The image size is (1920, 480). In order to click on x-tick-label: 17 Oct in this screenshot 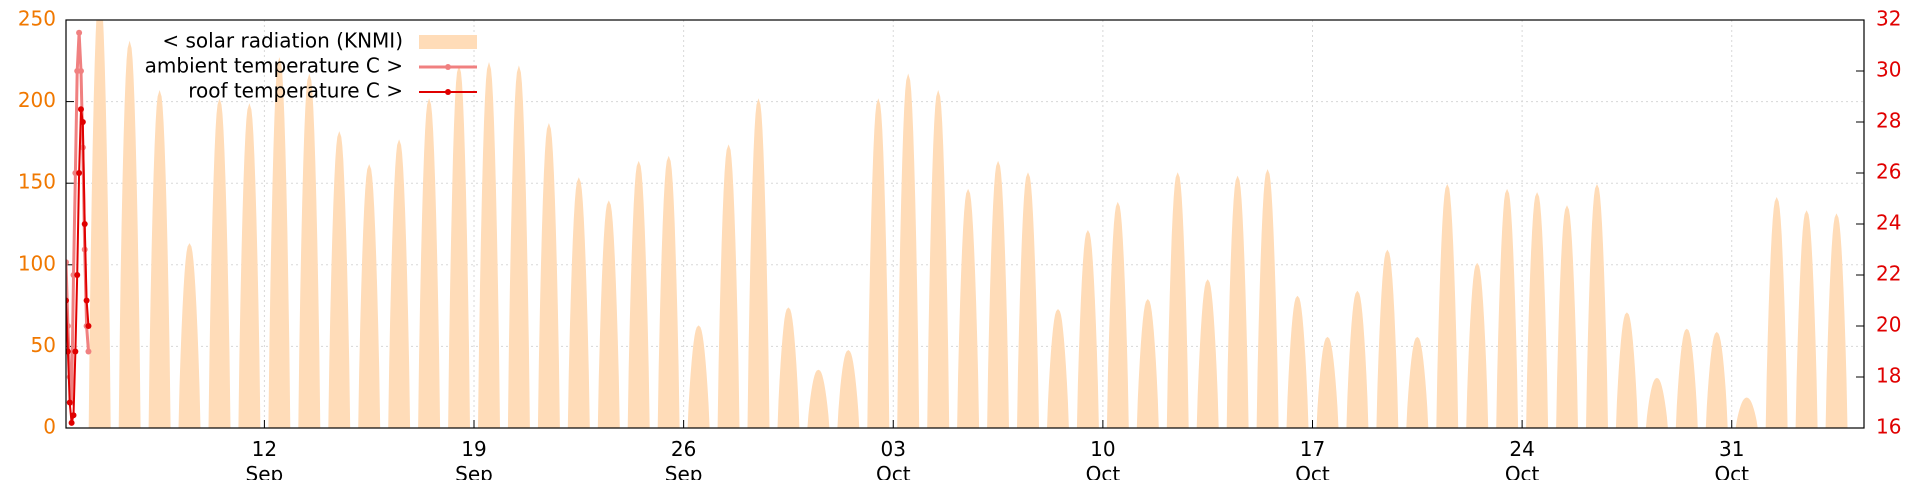, I will do `click(1312, 458)`.